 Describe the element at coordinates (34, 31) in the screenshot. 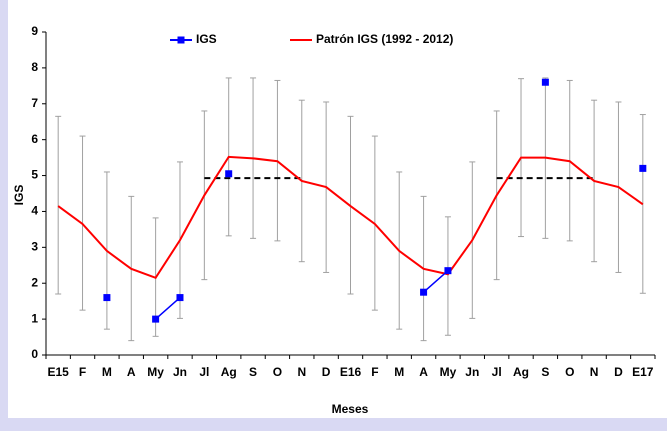

I see `y-tick-label: 9` at that location.